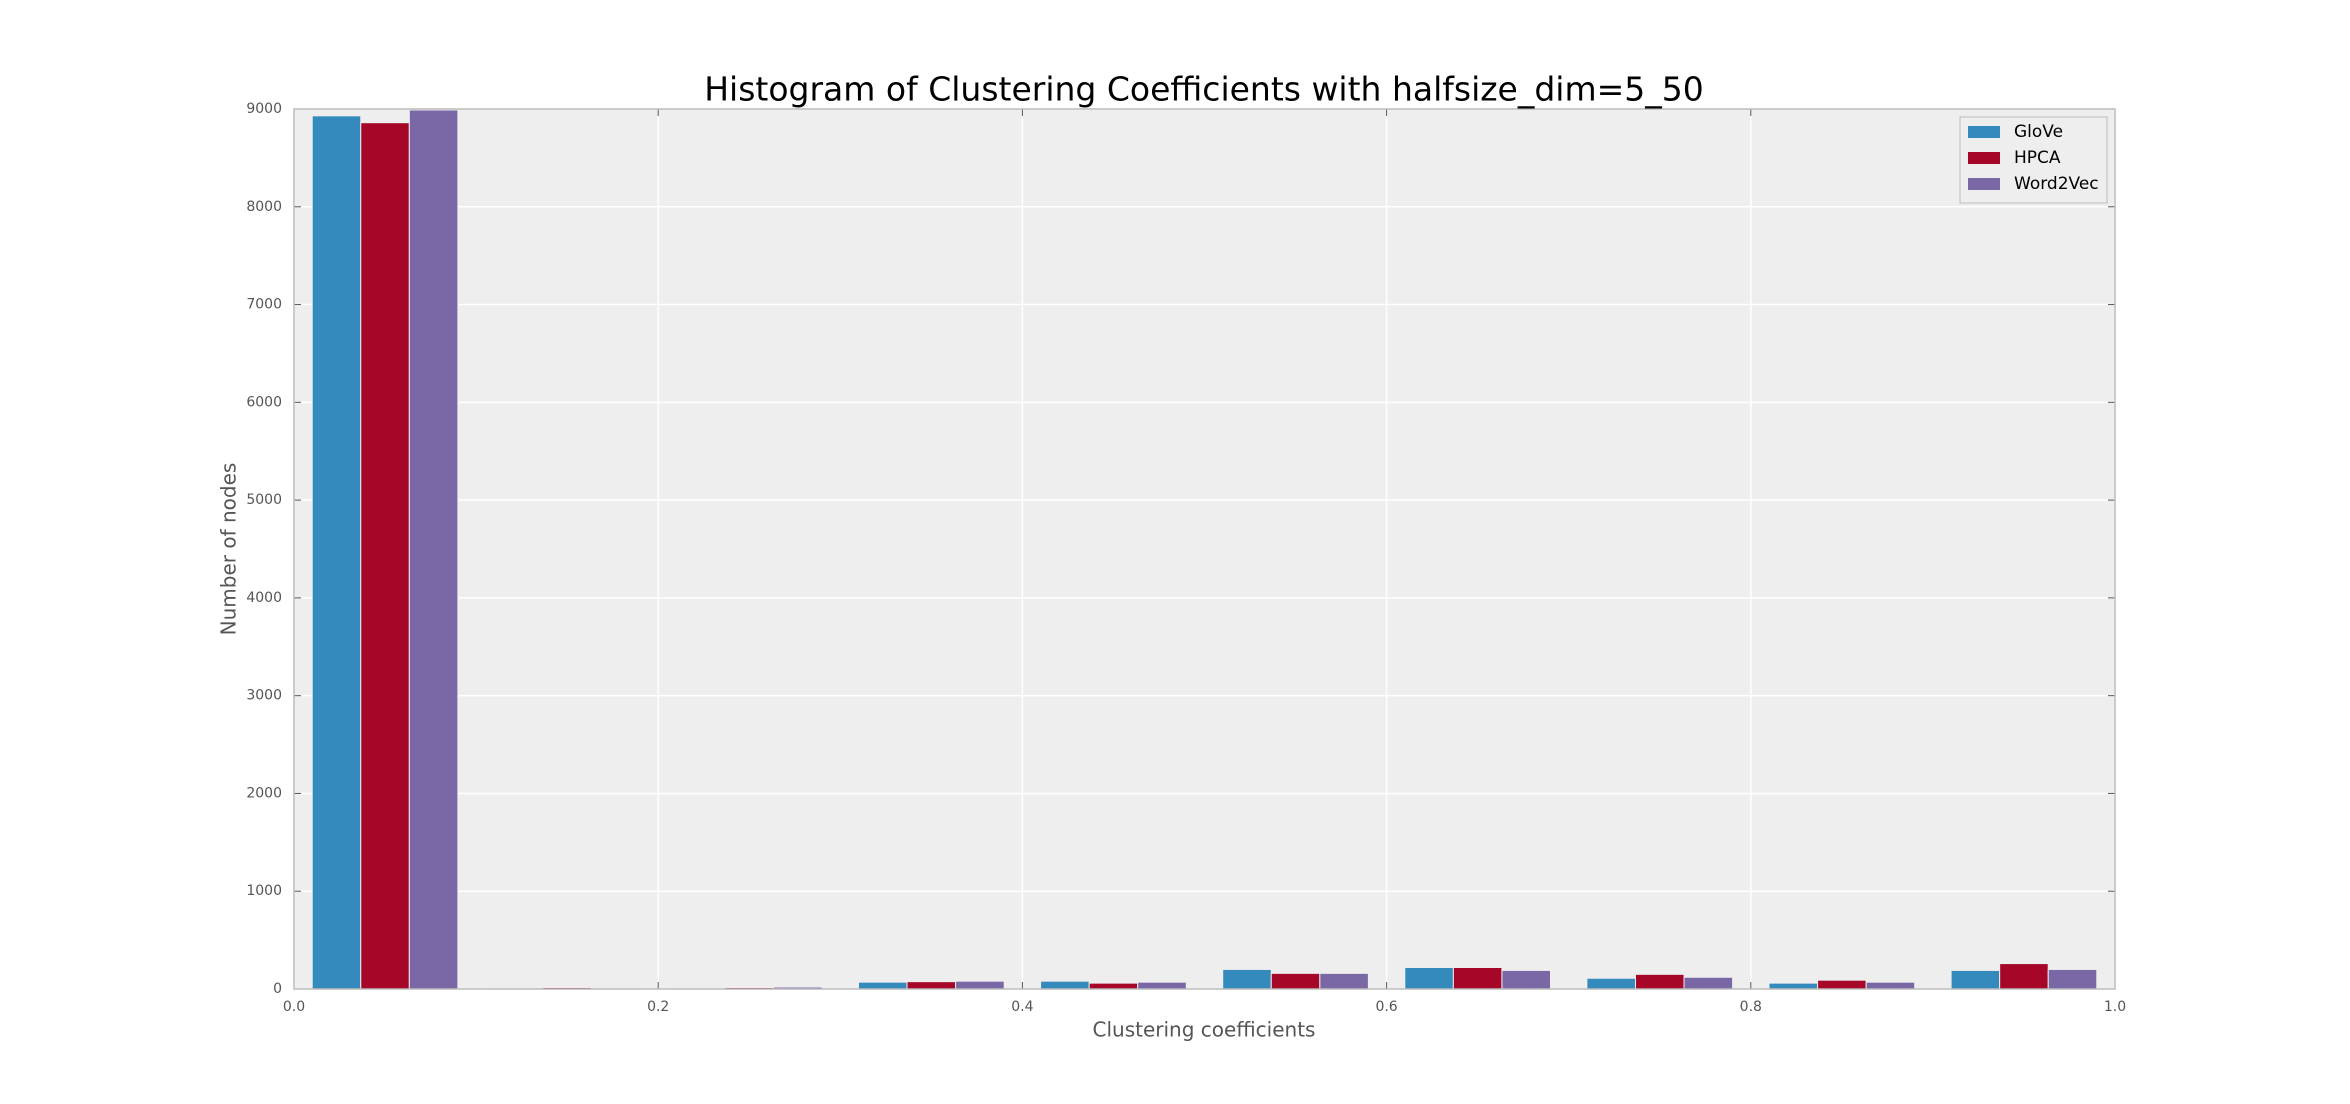 This screenshot has height=1104, width=2350. I want to click on legend: GloVe HPCA Word2Vec, so click(2033, 160).